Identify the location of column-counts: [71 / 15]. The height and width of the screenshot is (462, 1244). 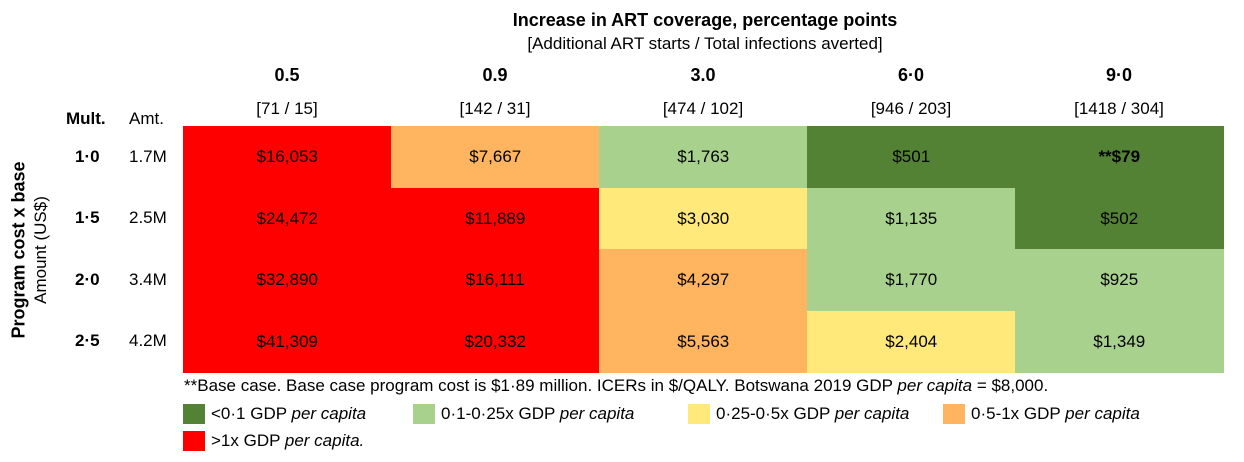
(287, 108).